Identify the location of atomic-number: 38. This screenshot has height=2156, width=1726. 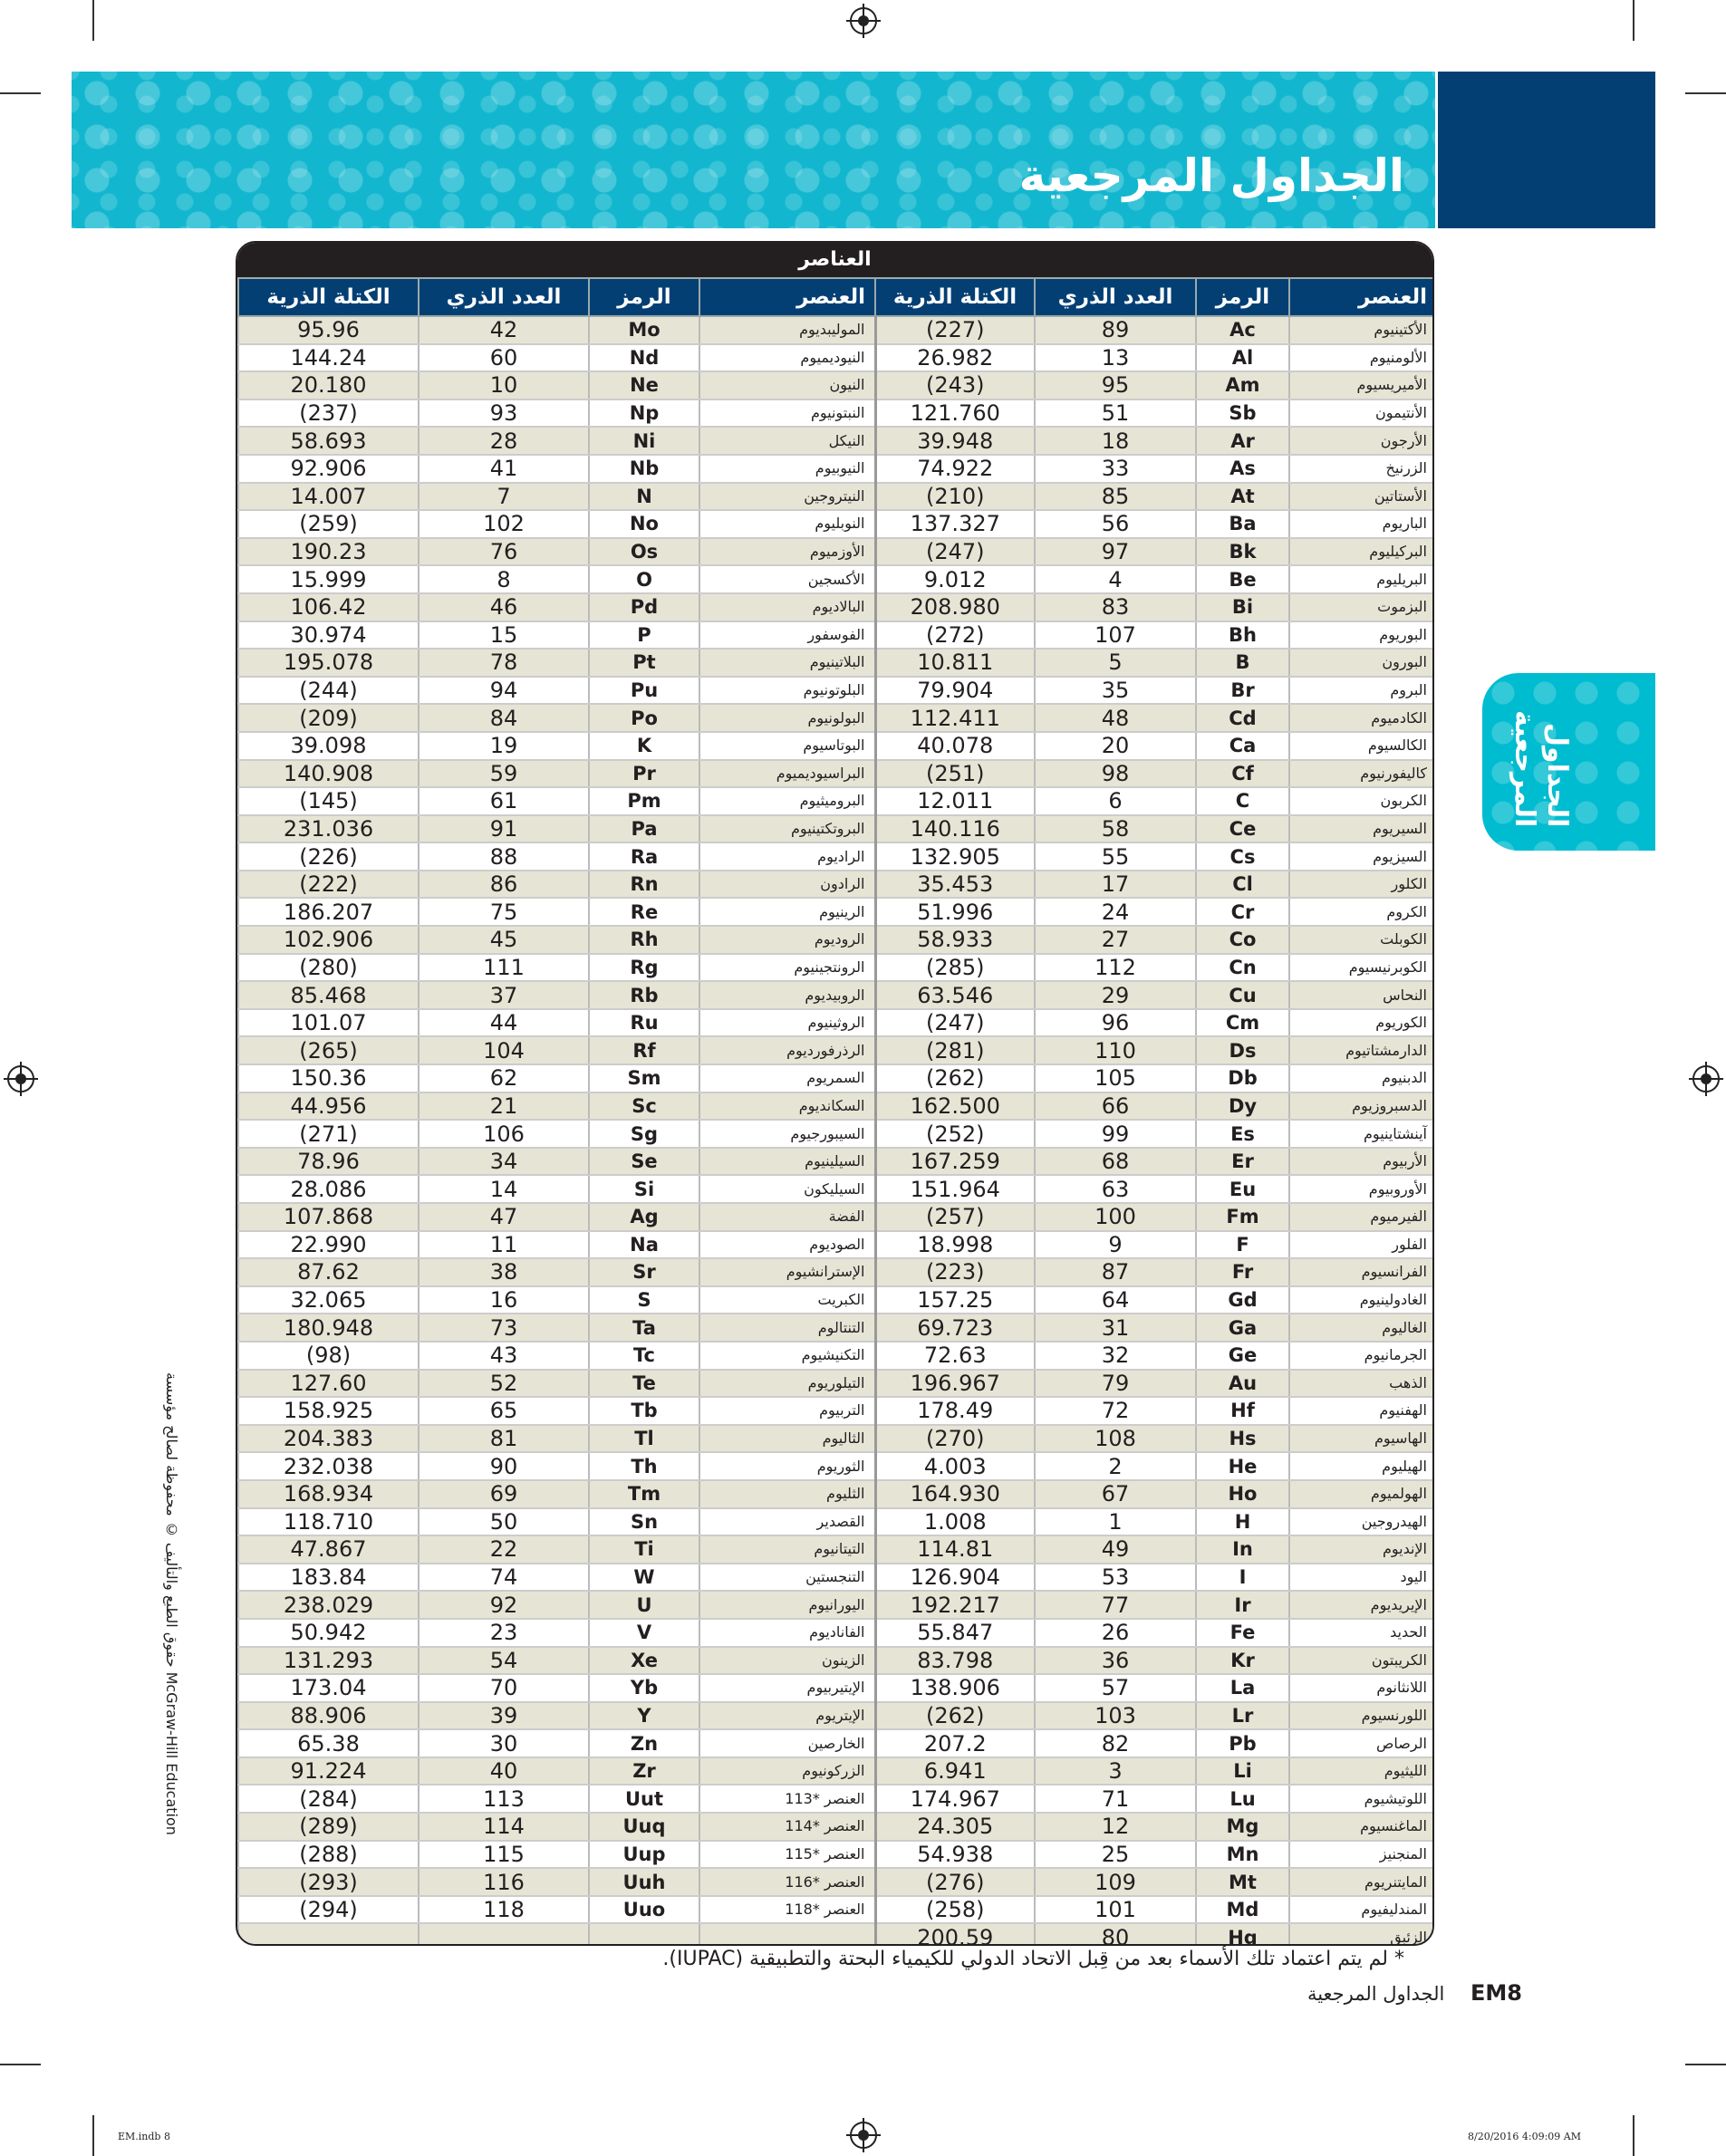
(504, 1272).